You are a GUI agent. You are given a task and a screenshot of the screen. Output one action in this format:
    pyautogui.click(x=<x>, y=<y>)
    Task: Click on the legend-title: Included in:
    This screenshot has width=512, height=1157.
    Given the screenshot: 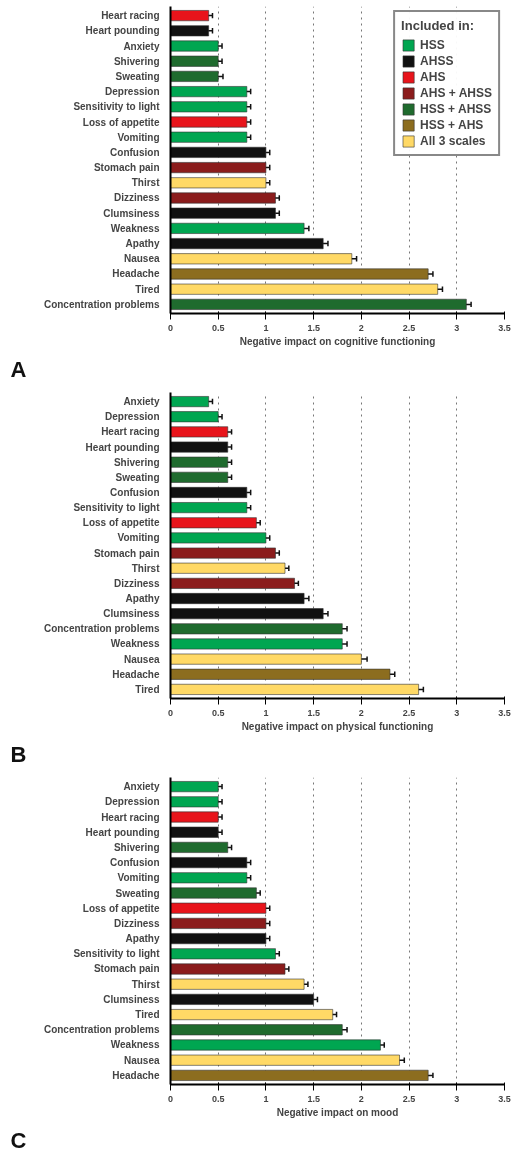 What is the action you would take?
    pyautogui.click(x=438, y=25)
    